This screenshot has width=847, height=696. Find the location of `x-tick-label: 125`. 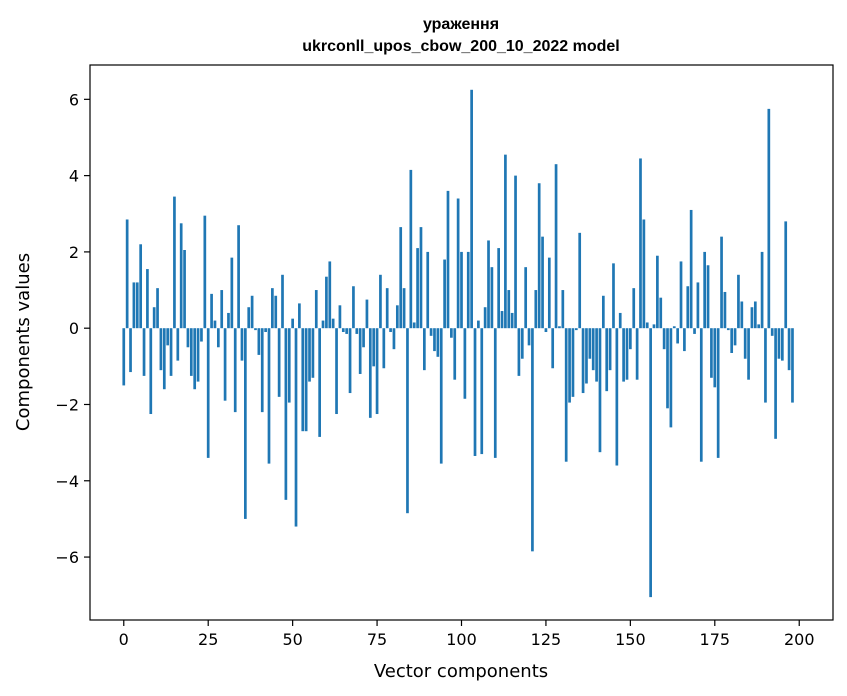

x-tick-label: 125 is located at coordinates (546, 639).